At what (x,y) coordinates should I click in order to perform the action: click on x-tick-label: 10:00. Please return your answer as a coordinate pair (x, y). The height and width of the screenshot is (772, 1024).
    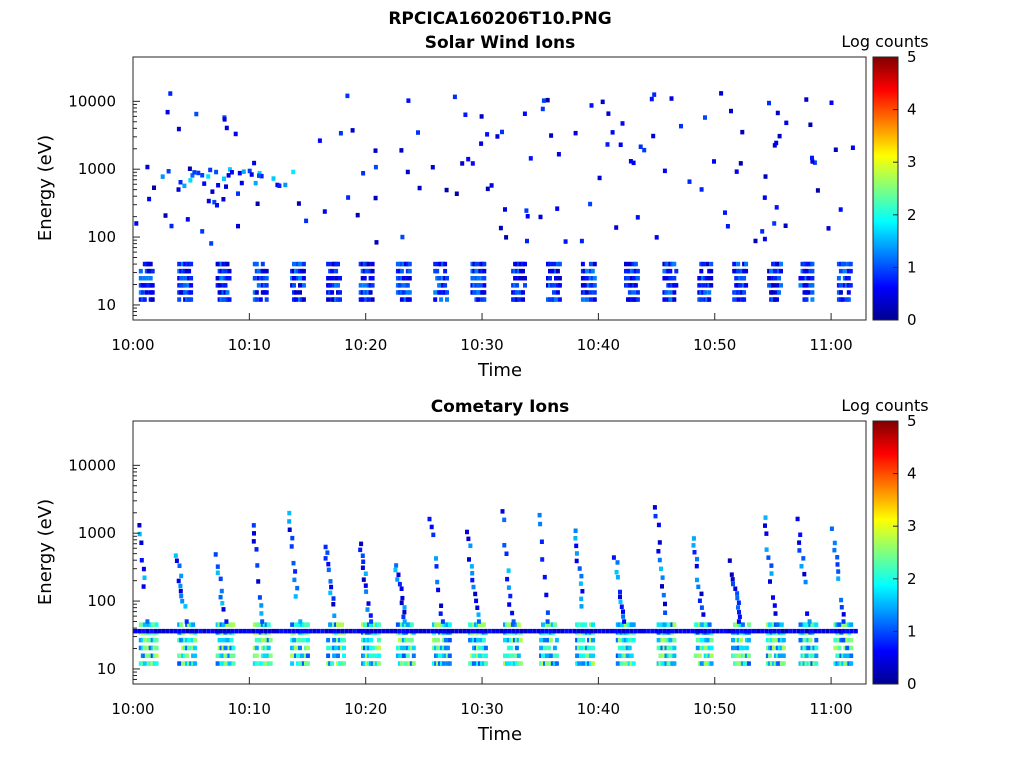
    Looking at the image, I should click on (132, 709).